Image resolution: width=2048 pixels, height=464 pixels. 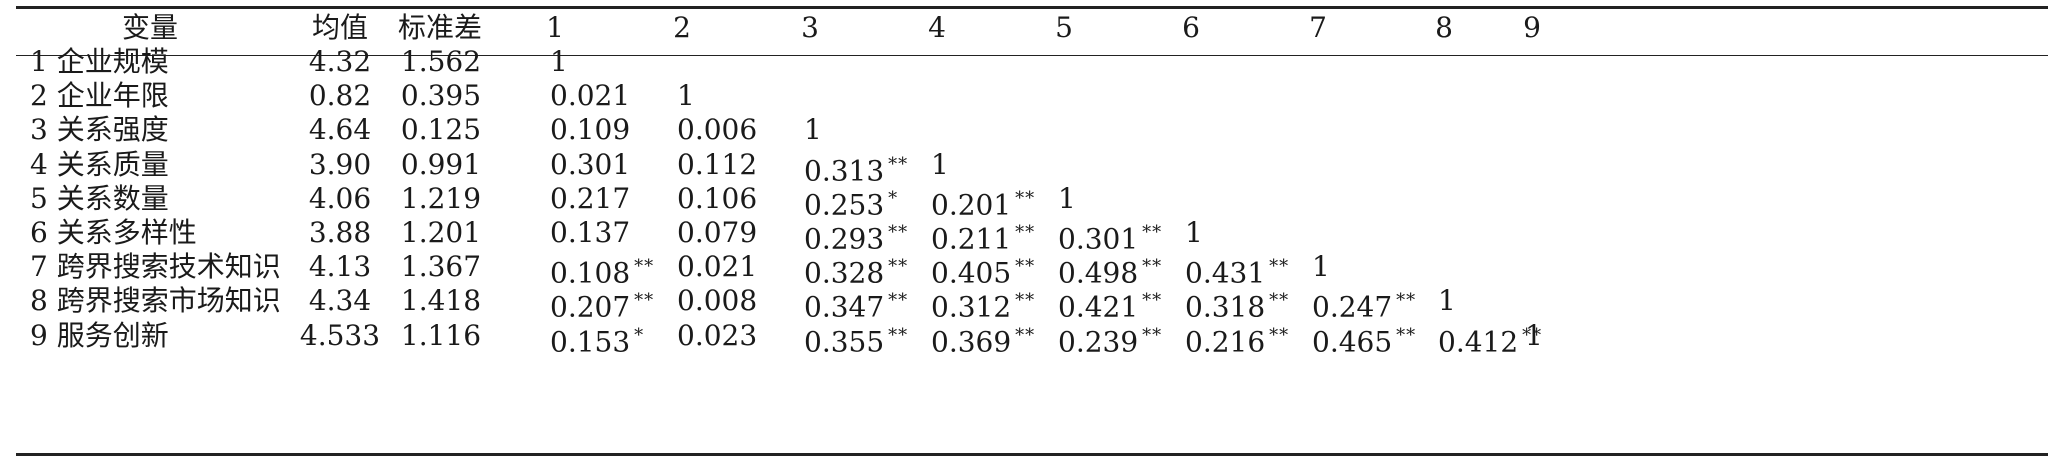 I want to click on correlation-value: 0.137, so click(x=590, y=232).